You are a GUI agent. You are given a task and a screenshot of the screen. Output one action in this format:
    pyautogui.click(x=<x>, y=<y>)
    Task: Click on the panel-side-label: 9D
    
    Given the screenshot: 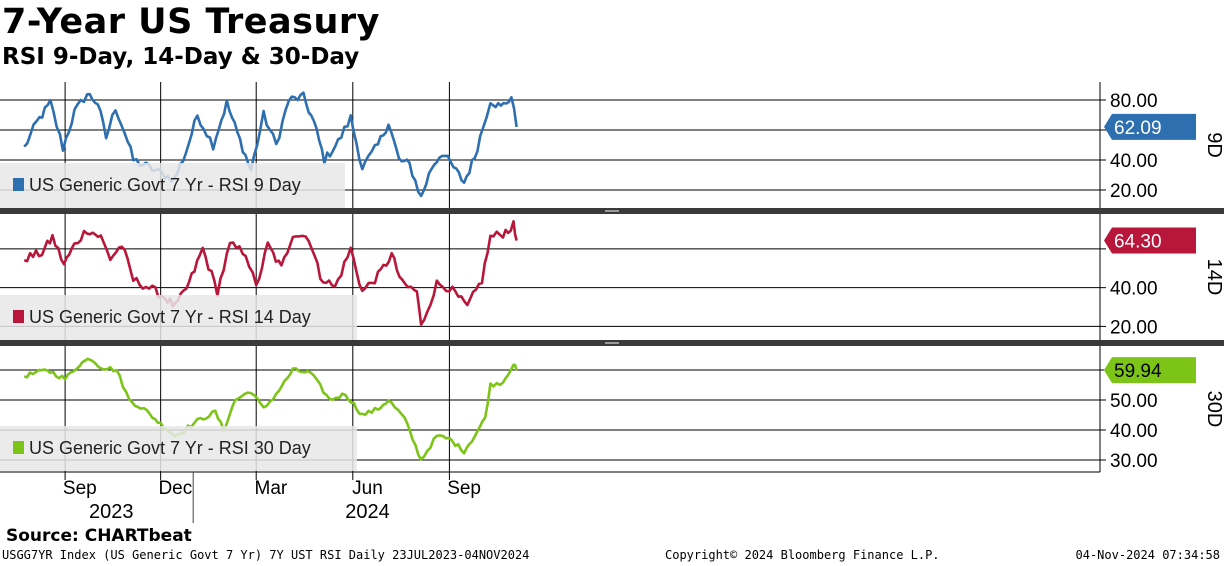 What is the action you would take?
    pyautogui.click(x=1213, y=145)
    